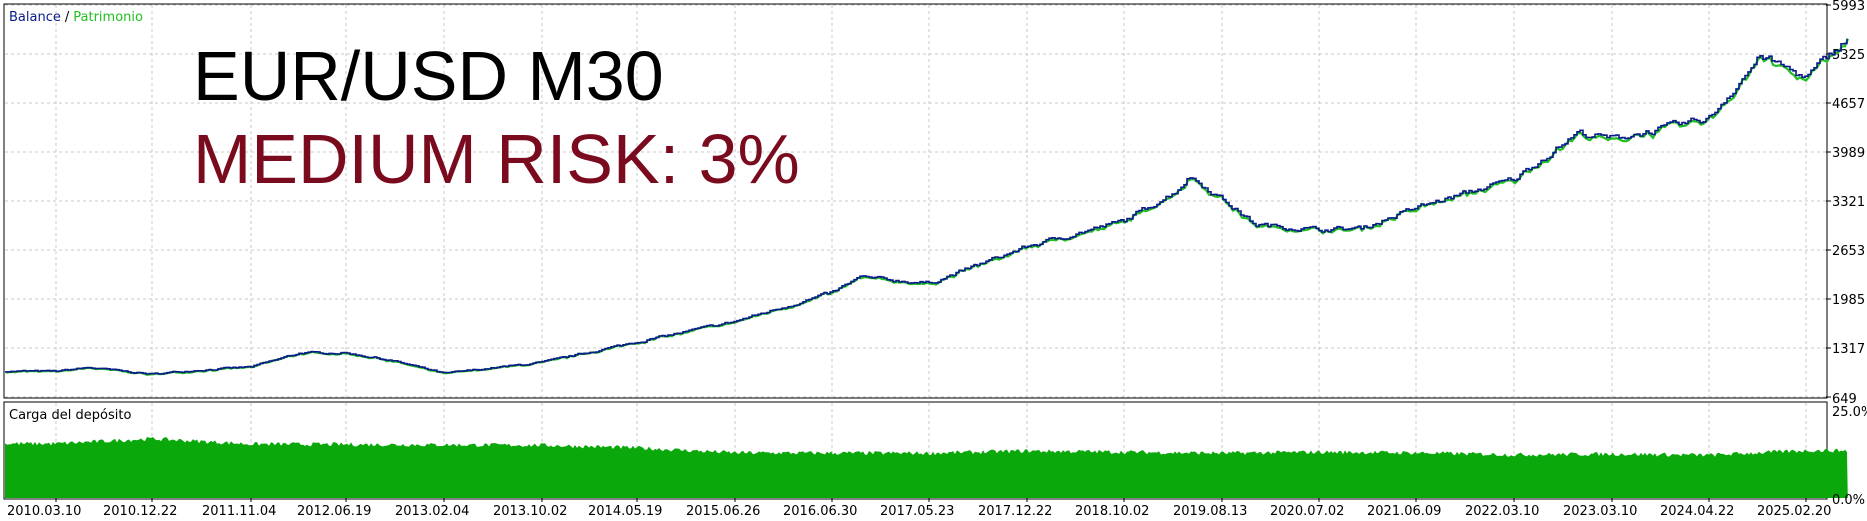 The height and width of the screenshot is (521, 1867). Describe the element at coordinates (496, 159) in the screenshot. I see `overlay-subtitle: MEDIUM RISK: 3%` at that location.